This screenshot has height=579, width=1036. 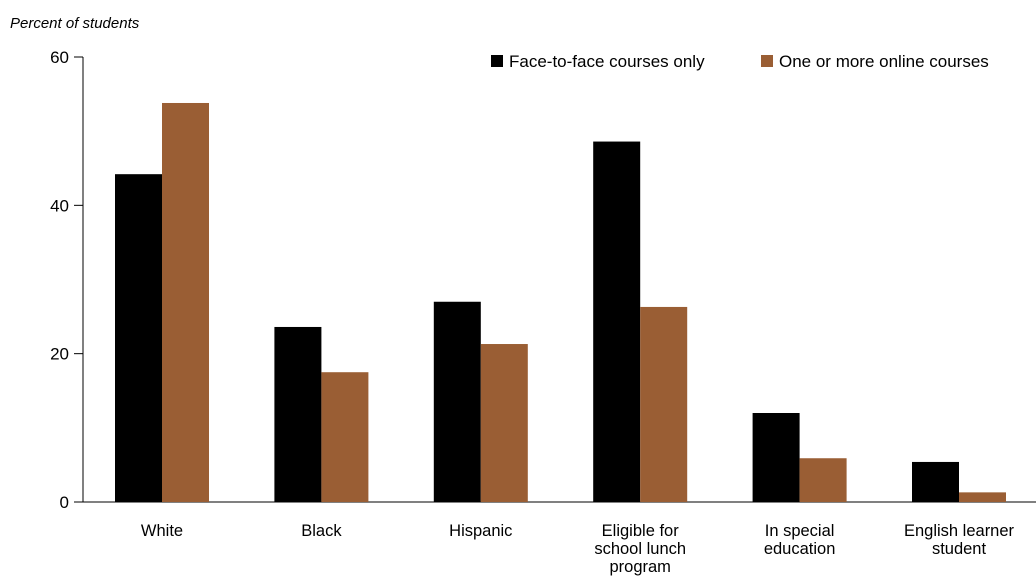 I want to click on x-tick-label: In special education, so click(x=800, y=540).